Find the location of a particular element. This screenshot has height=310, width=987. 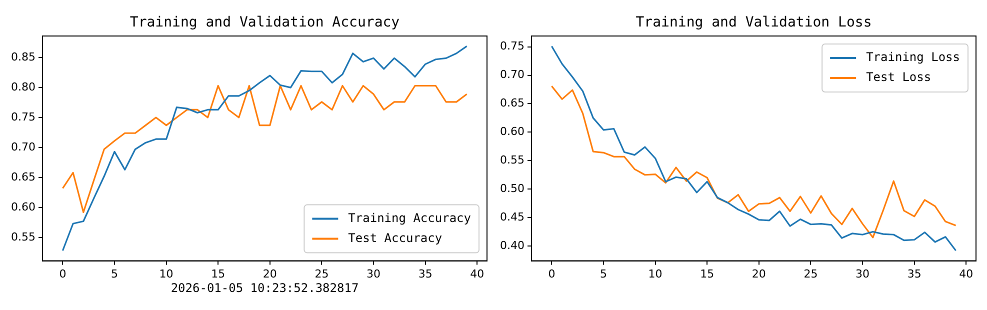

legend-label: Training Accuracy is located at coordinates (410, 217).